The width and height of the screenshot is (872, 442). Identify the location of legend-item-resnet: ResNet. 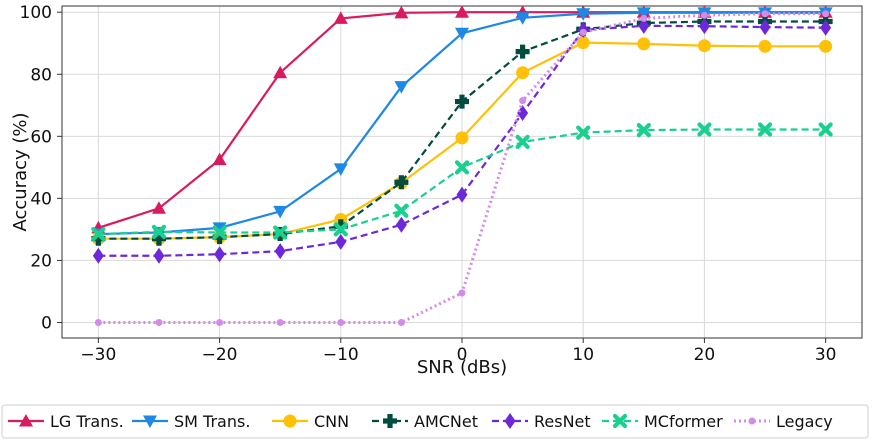
(541, 421).